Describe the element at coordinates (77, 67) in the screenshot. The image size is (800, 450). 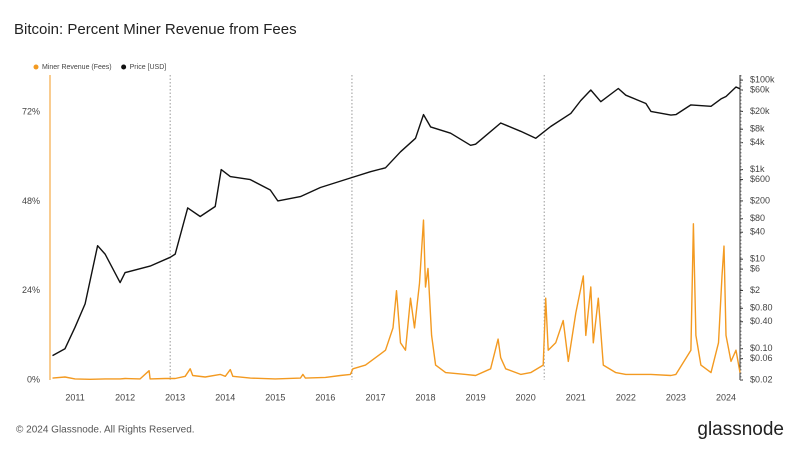
I see `legend-label: Miner Revenue (Fees)` at that location.